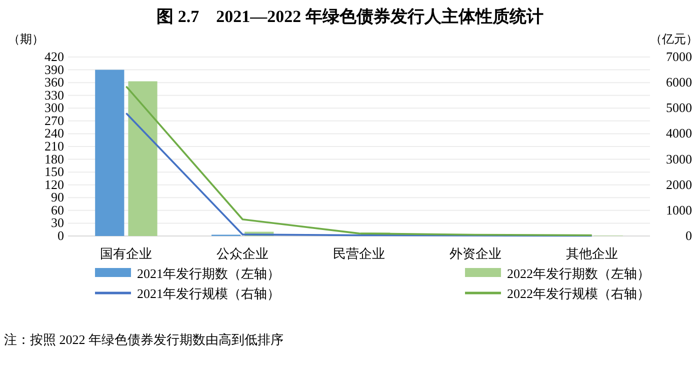 The image size is (700, 378). What do you see at coordinates (54, 184) in the screenshot?
I see `y-tick-label: 120` at bounding box center [54, 184].